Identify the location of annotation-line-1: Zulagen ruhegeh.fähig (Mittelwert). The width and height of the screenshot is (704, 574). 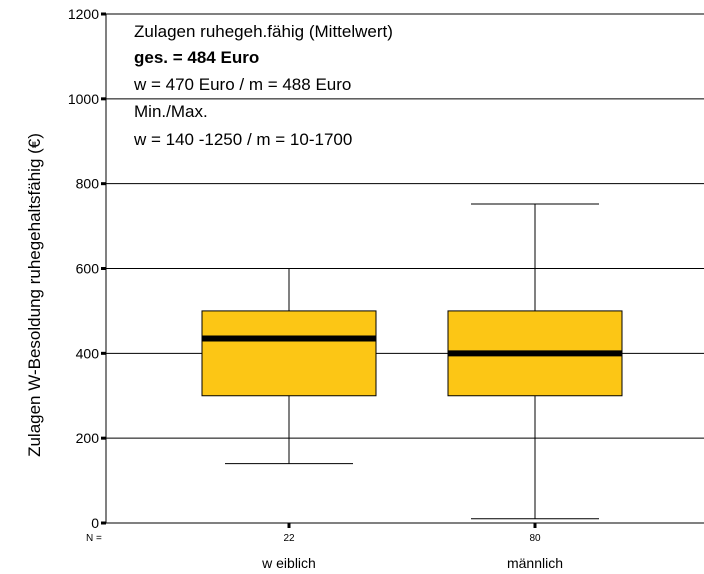
(263, 31).